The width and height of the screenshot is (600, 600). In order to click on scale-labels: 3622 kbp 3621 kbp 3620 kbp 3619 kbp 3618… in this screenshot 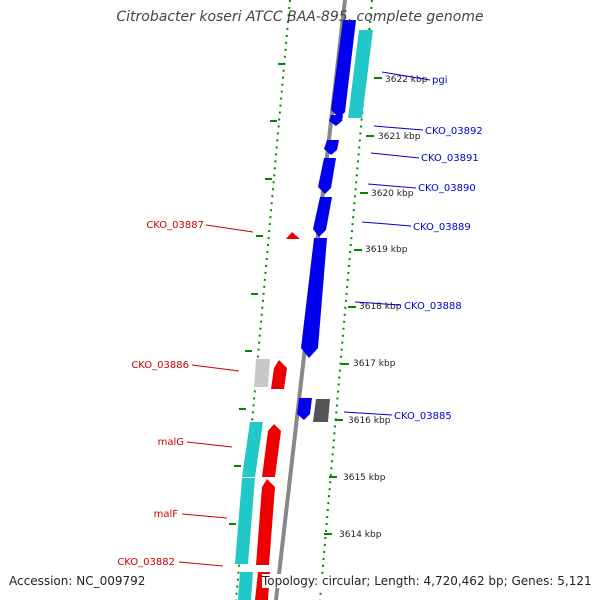, I will do `click(383, 307)`.